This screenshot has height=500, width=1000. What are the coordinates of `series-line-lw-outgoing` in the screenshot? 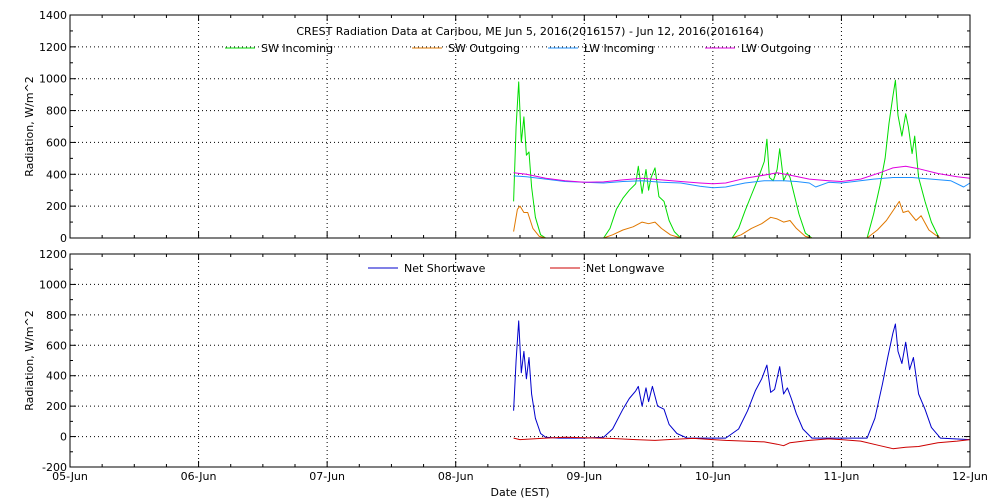 It's located at (742, 175).